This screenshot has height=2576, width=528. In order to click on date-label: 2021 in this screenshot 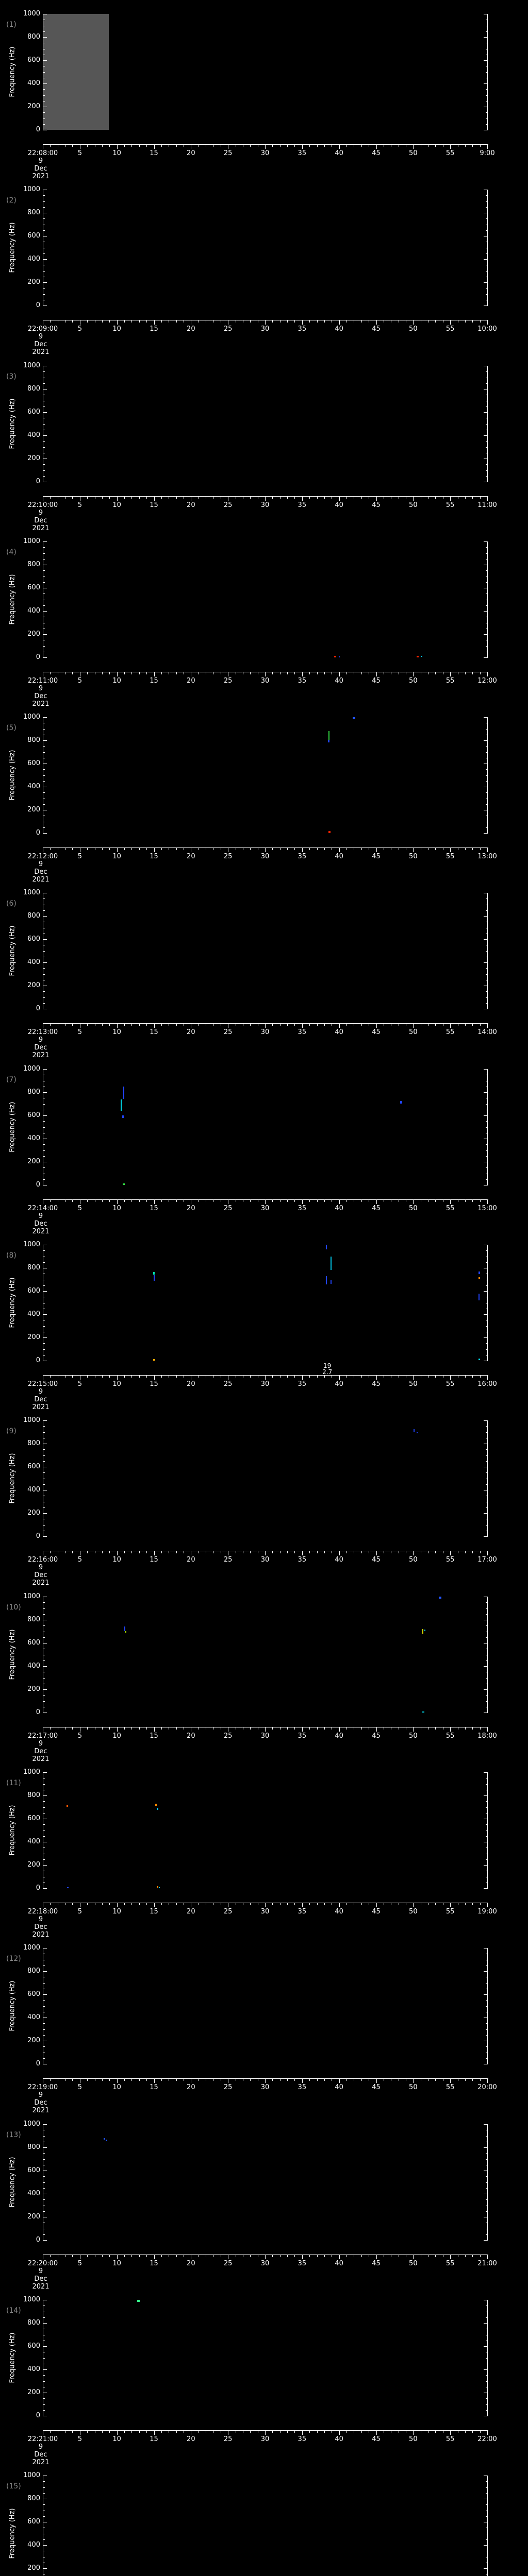, I will do `click(41, 1759)`.